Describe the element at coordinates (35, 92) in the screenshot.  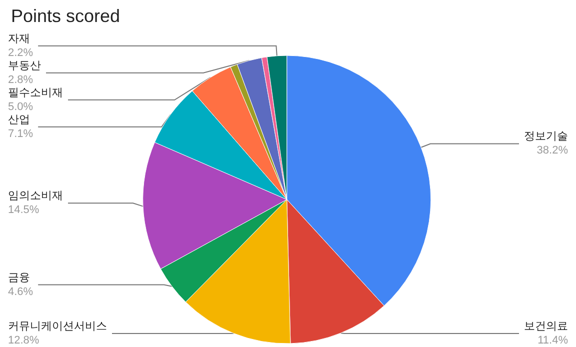
I see `slice-label: 필수소비재` at that location.